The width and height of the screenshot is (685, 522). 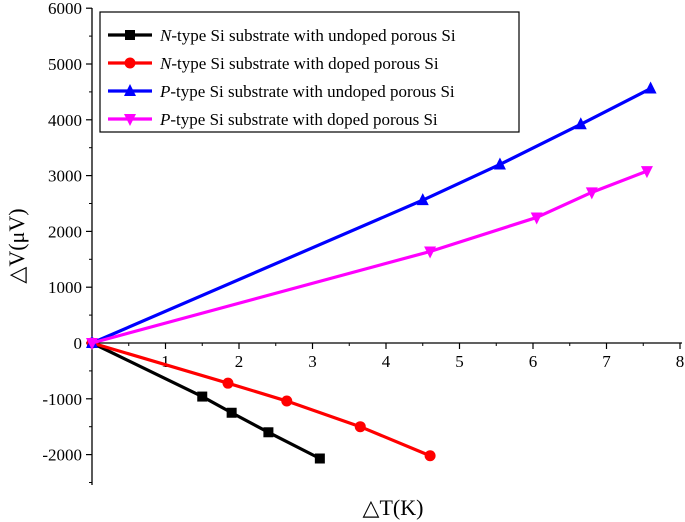 What do you see at coordinates (393, 507) in the screenshot?
I see `x-axis-title: △T(K)` at bounding box center [393, 507].